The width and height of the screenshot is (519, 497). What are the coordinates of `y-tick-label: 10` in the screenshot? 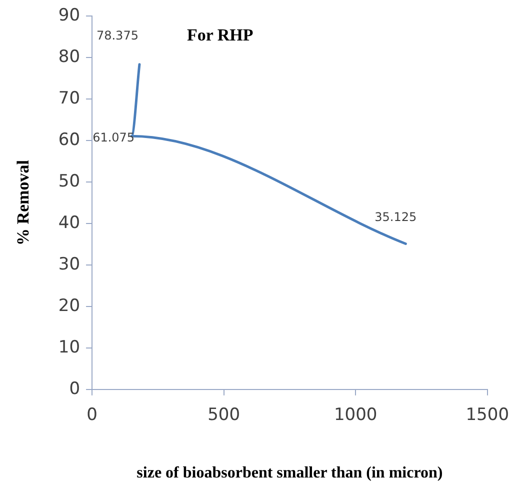 It's located at (69, 347).